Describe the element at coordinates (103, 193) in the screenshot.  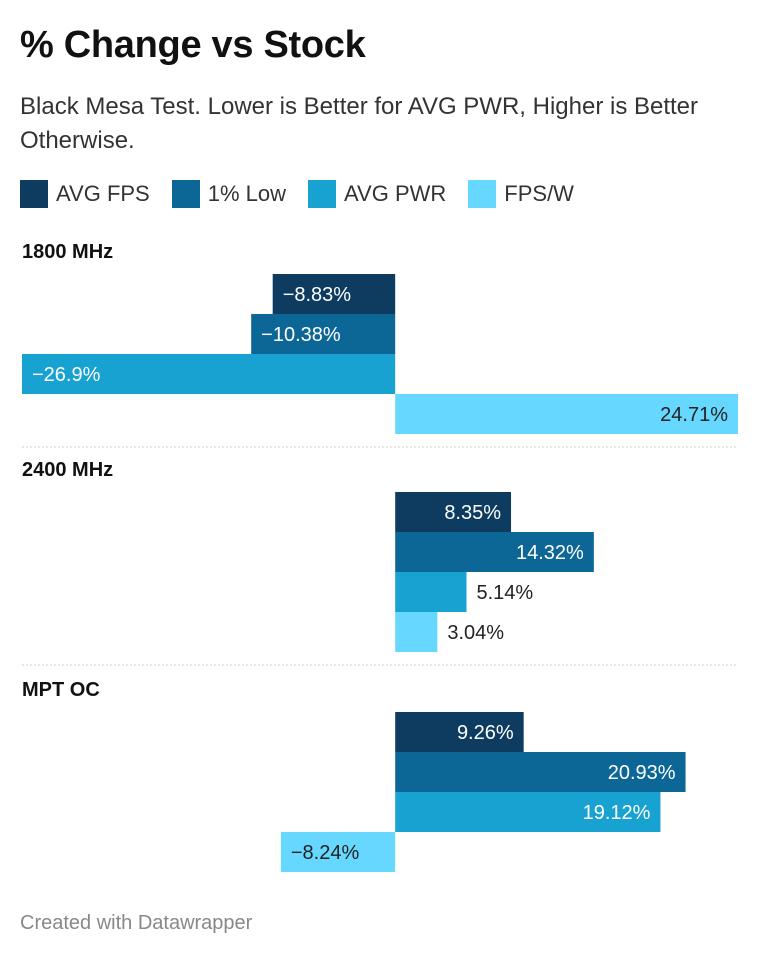
I see `legend-label-avg-fps: AVG FPS` at that location.